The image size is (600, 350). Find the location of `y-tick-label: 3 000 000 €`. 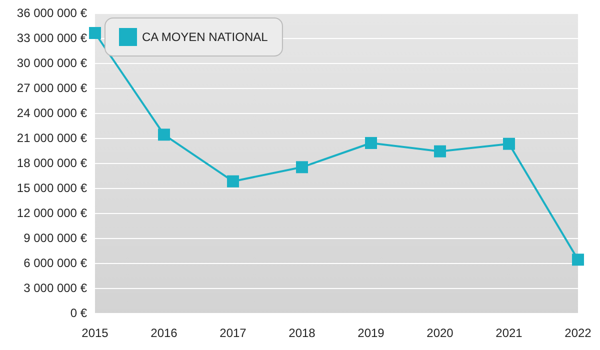

y-tick-label: 3 000 000 € is located at coordinates (56, 288).